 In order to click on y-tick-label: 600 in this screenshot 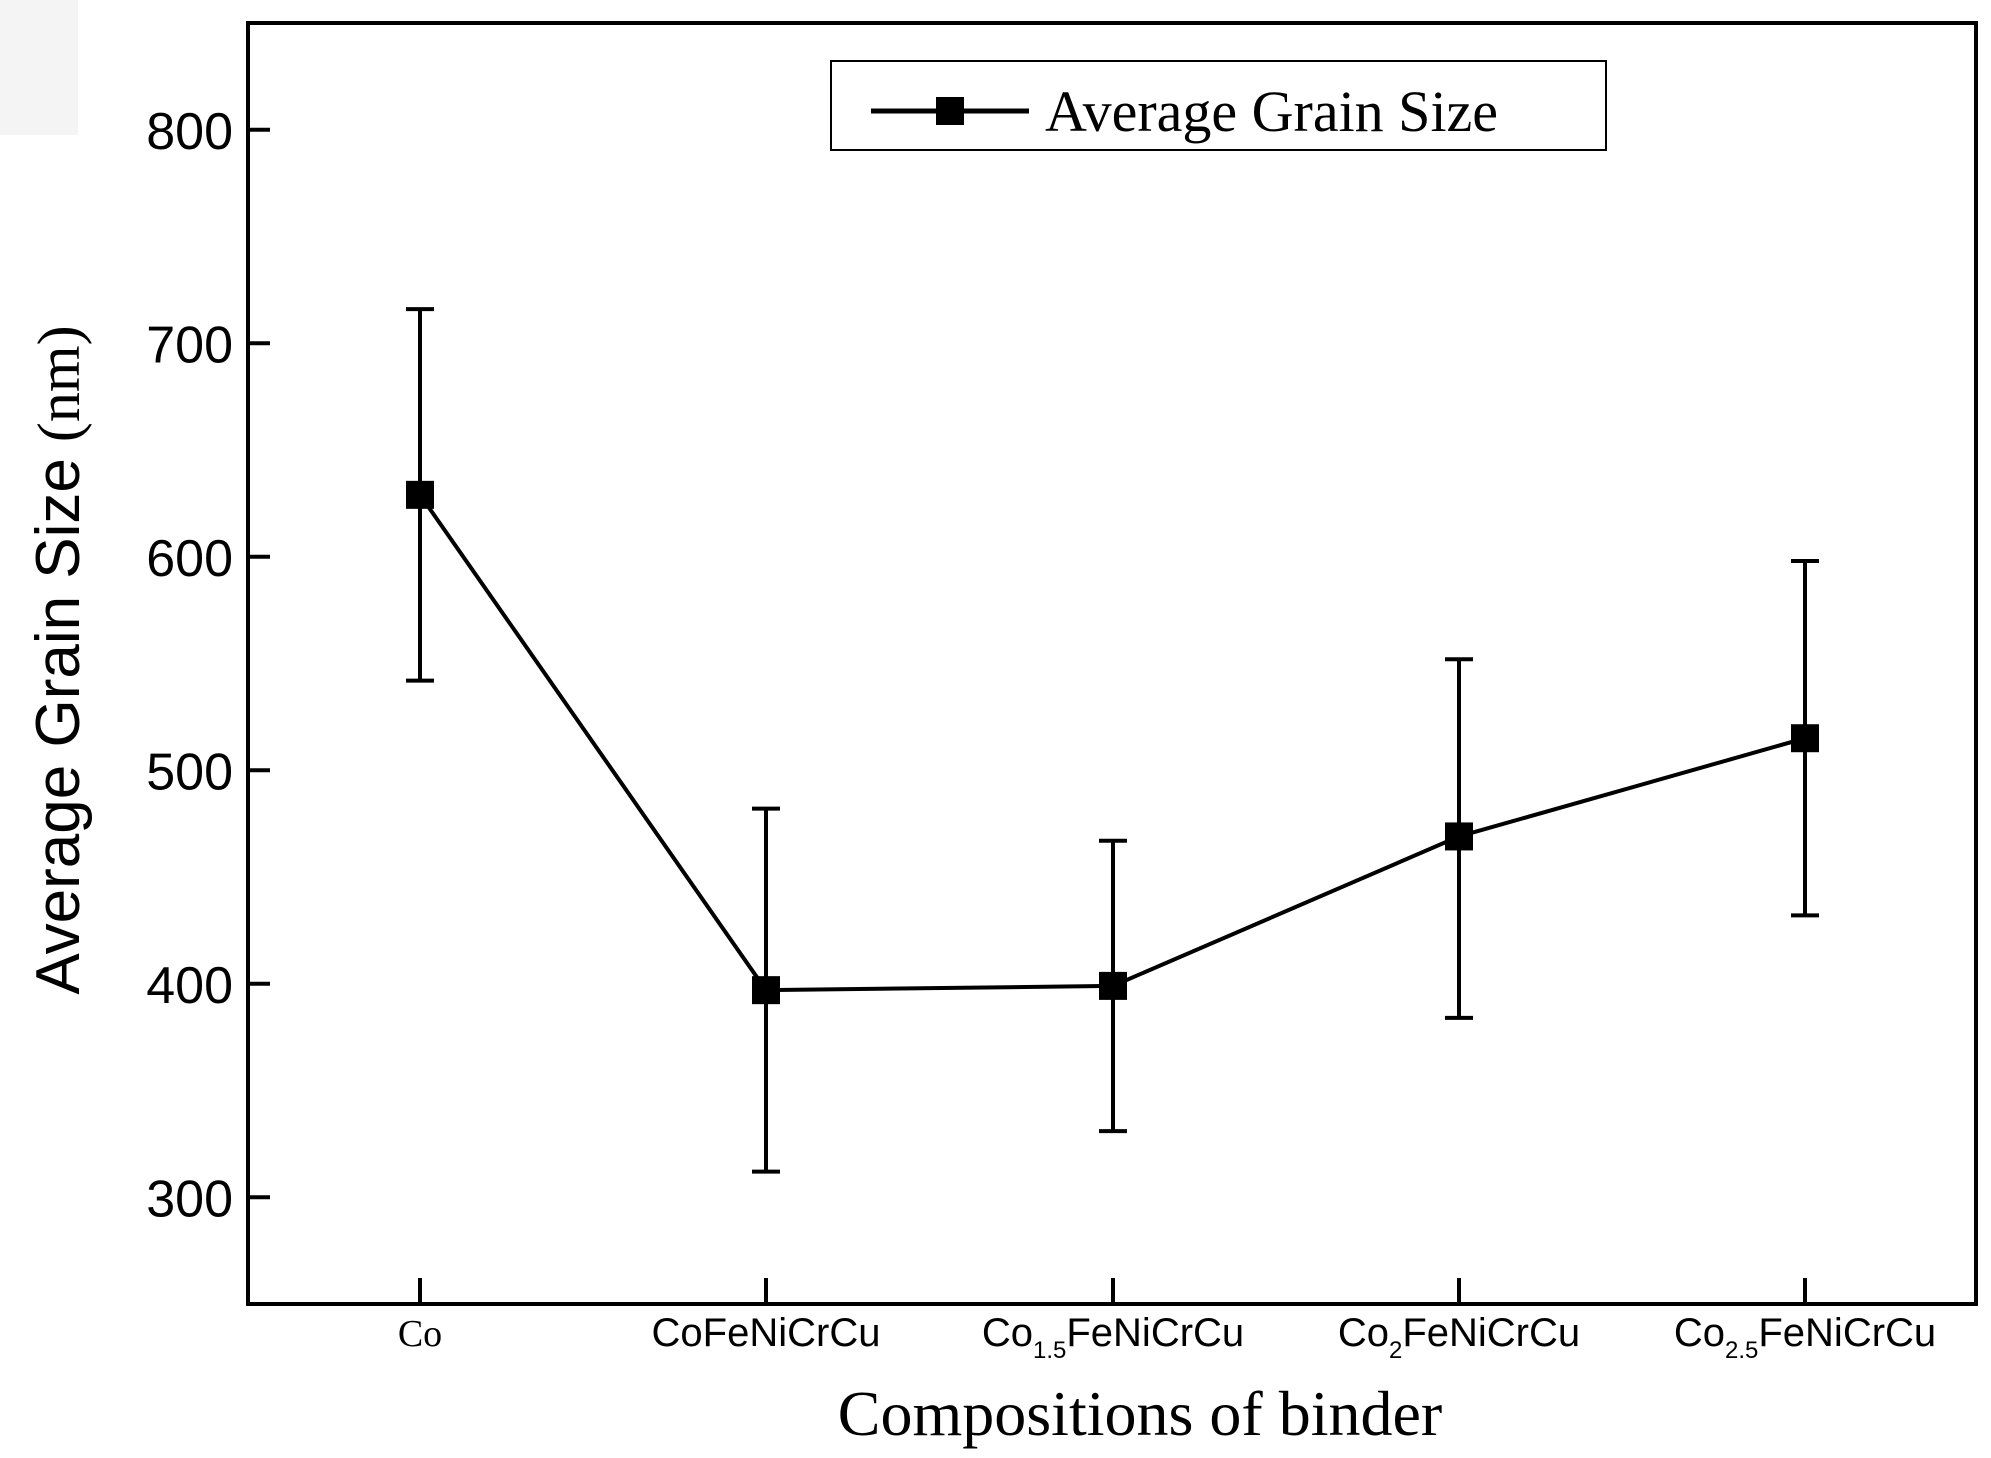, I will do `click(189, 559)`.